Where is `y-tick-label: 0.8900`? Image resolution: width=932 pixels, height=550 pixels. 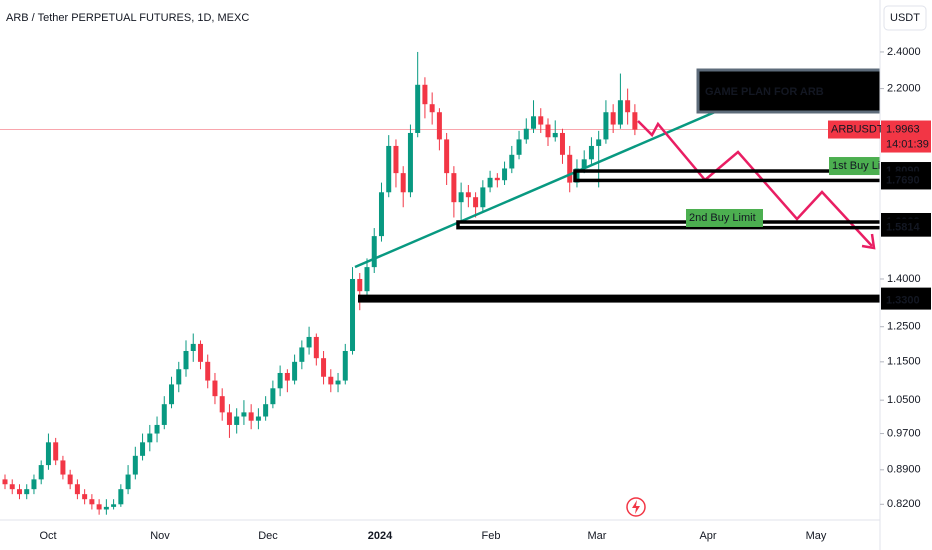
y-tick-label: 0.8900 is located at coordinates (904, 470).